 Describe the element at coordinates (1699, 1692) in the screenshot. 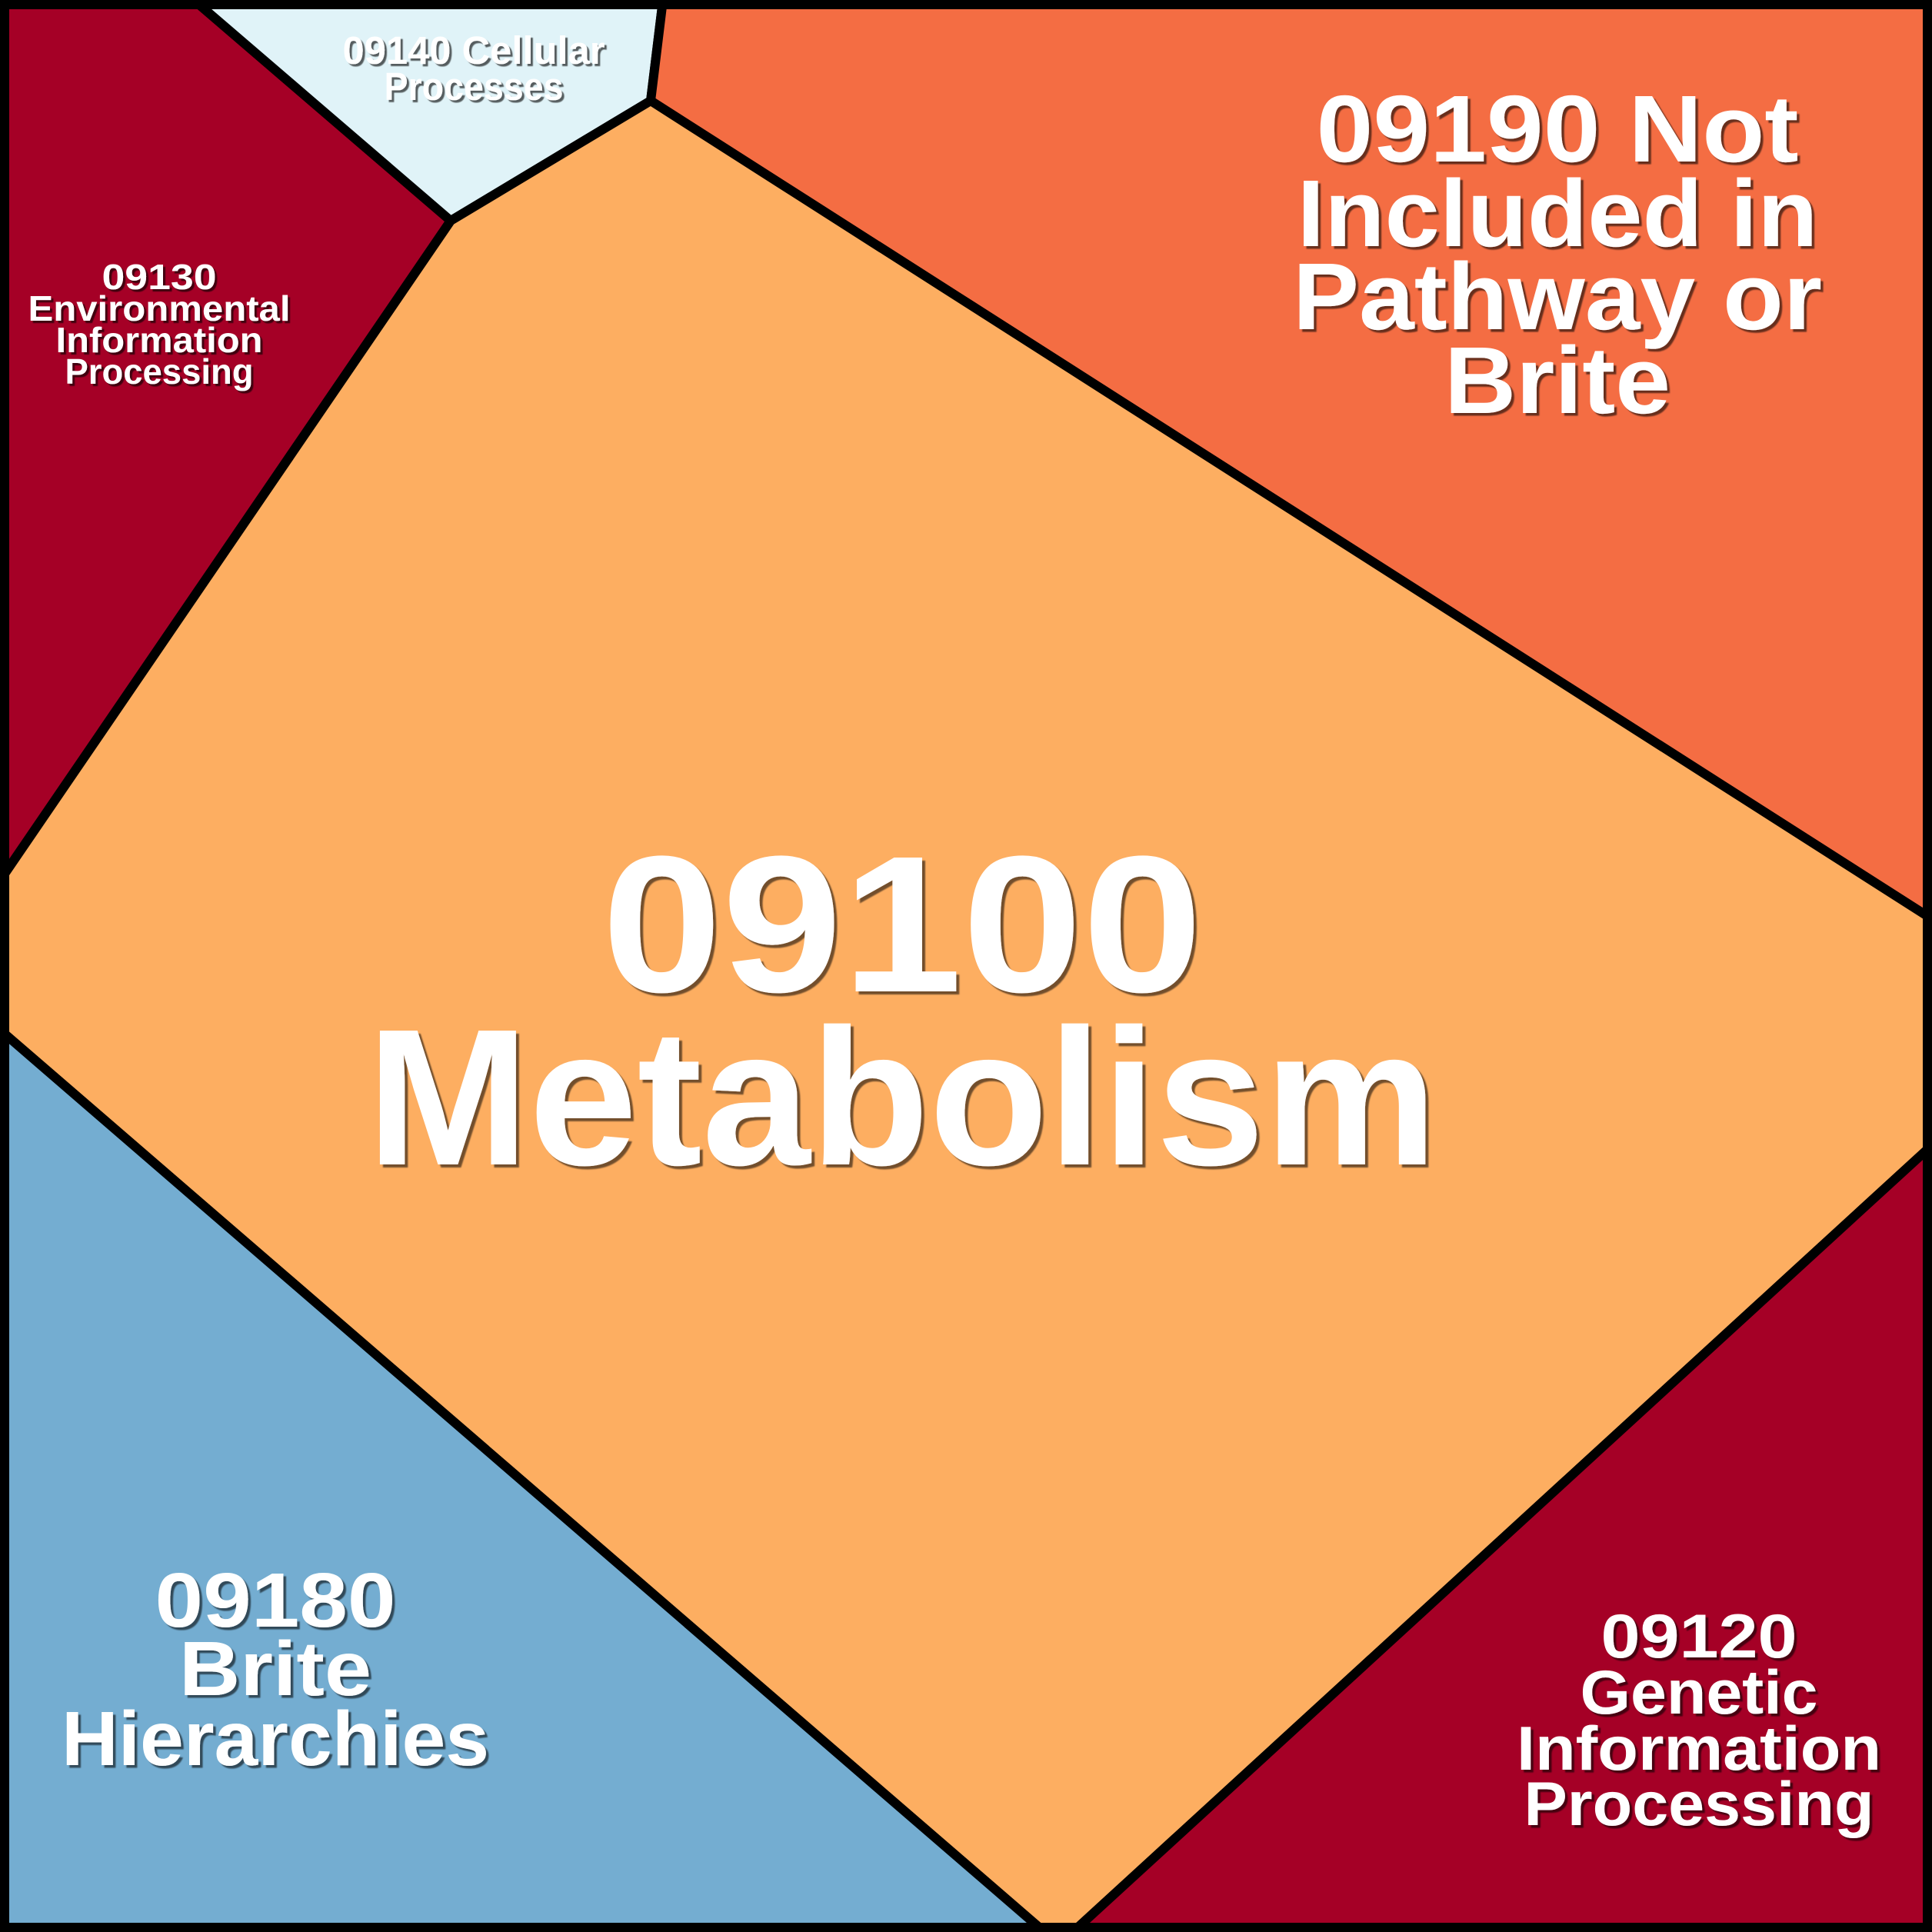

I see `svg-text: Genetic` at that location.